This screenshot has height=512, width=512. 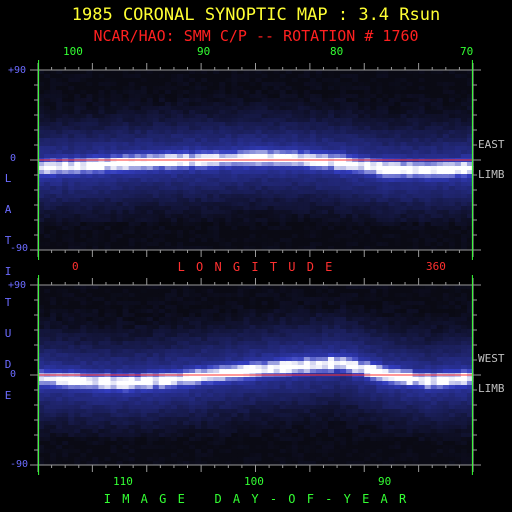 What do you see at coordinates (256, 15) in the screenshot?
I see `map-title: 1985 CORONAL SYNOPTIC MAP : 3.4 Rsun` at bounding box center [256, 15].